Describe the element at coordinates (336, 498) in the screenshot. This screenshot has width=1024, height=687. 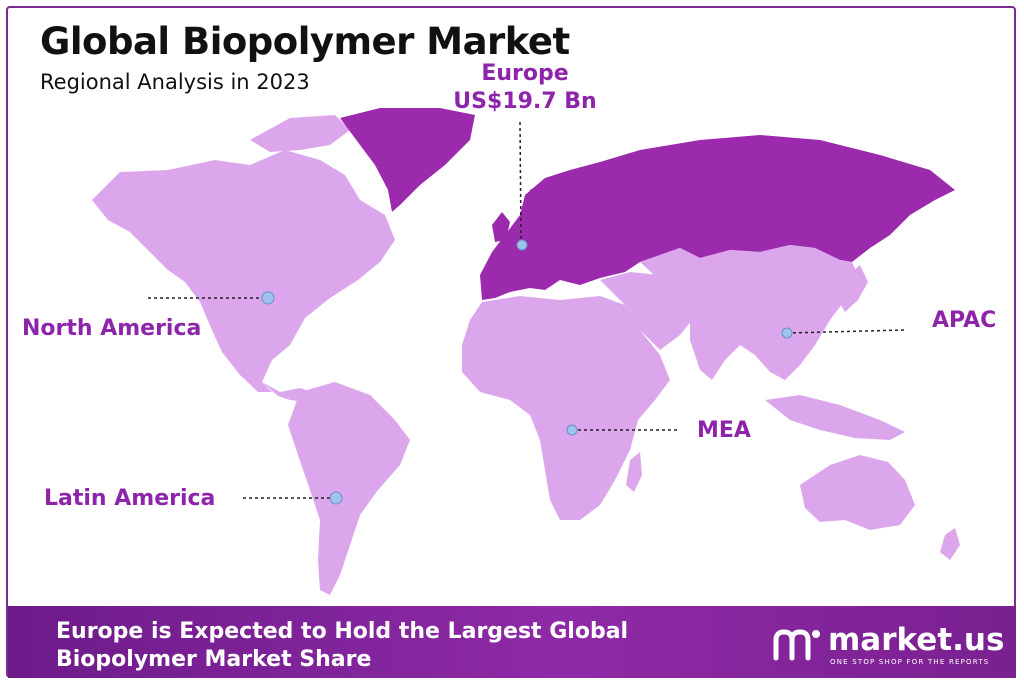
I see `marker-latin-america` at that location.